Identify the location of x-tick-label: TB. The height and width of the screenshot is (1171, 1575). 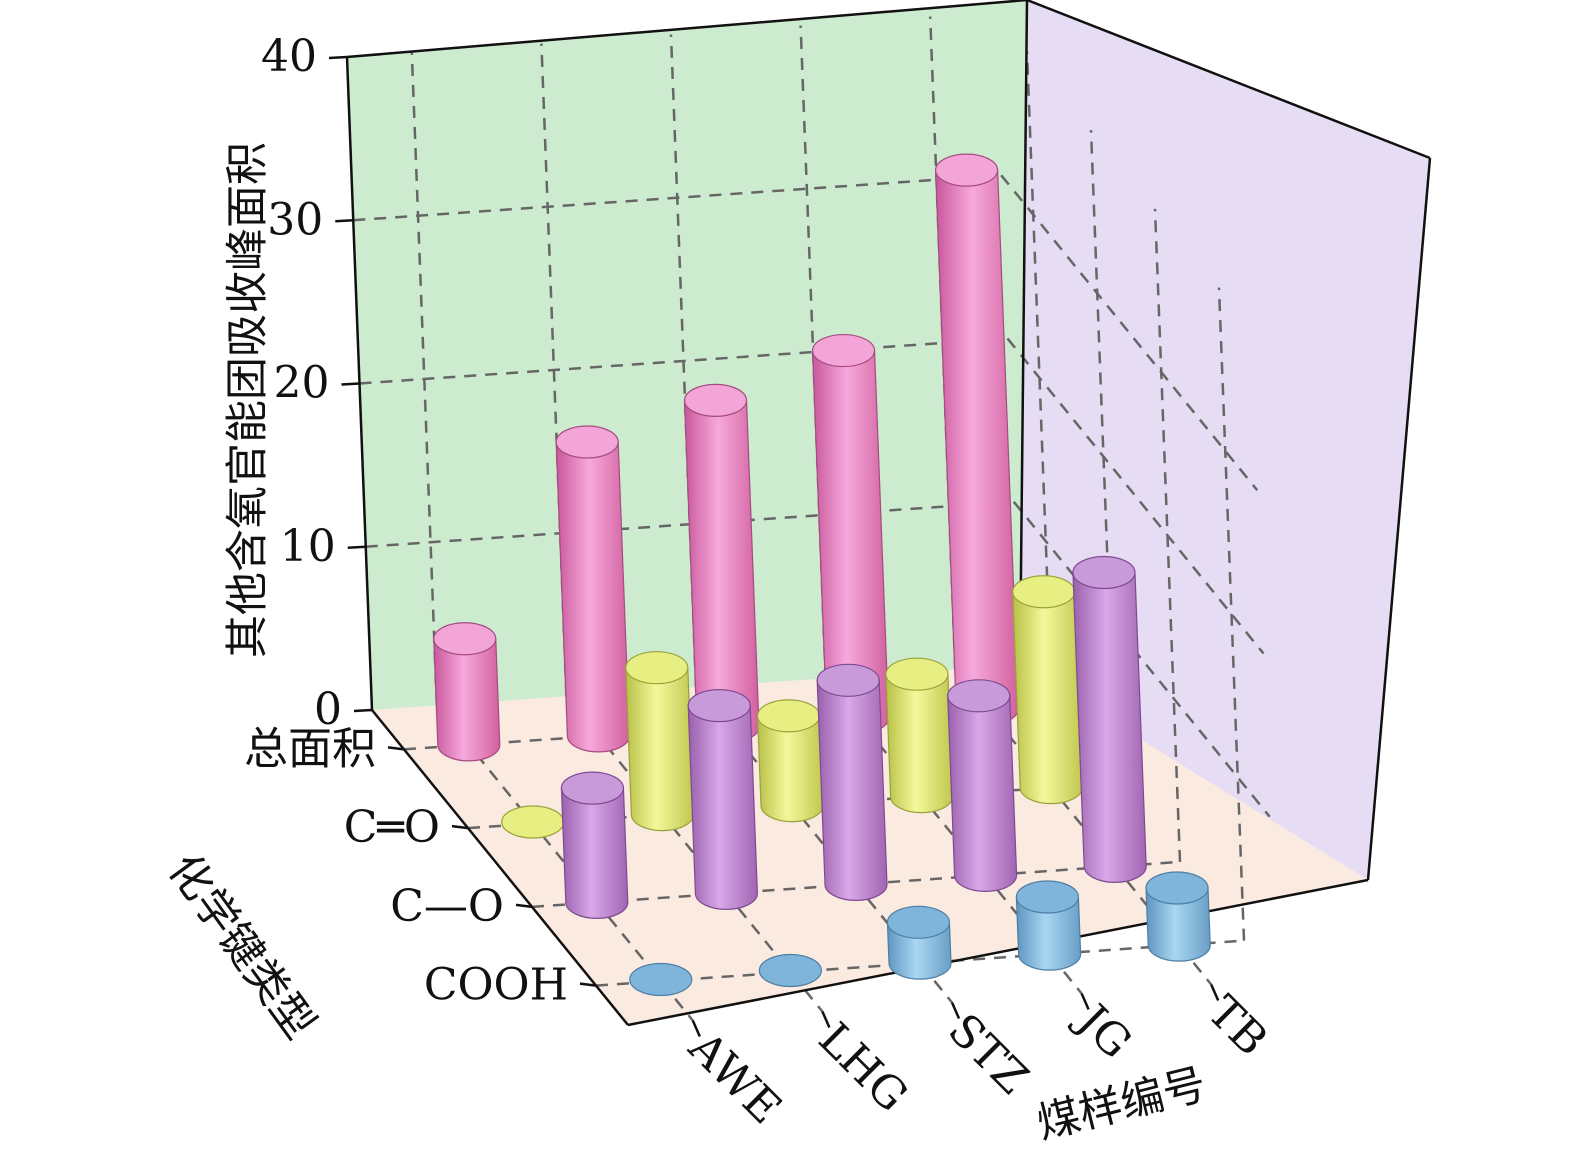
(1237, 1026).